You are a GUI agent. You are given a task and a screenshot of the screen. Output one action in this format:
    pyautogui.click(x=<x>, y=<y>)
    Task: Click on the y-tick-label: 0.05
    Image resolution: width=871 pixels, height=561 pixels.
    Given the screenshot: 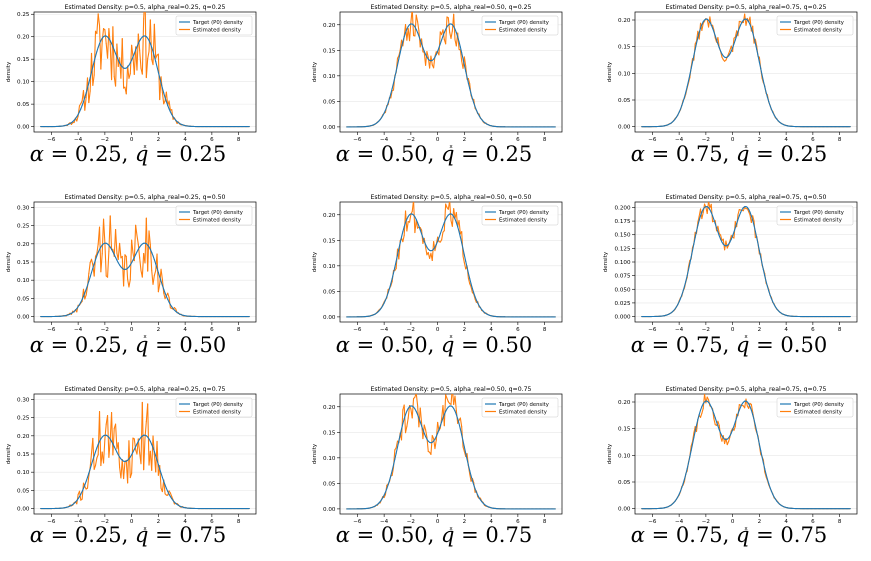 What is the action you would take?
    pyautogui.click(x=329, y=102)
    